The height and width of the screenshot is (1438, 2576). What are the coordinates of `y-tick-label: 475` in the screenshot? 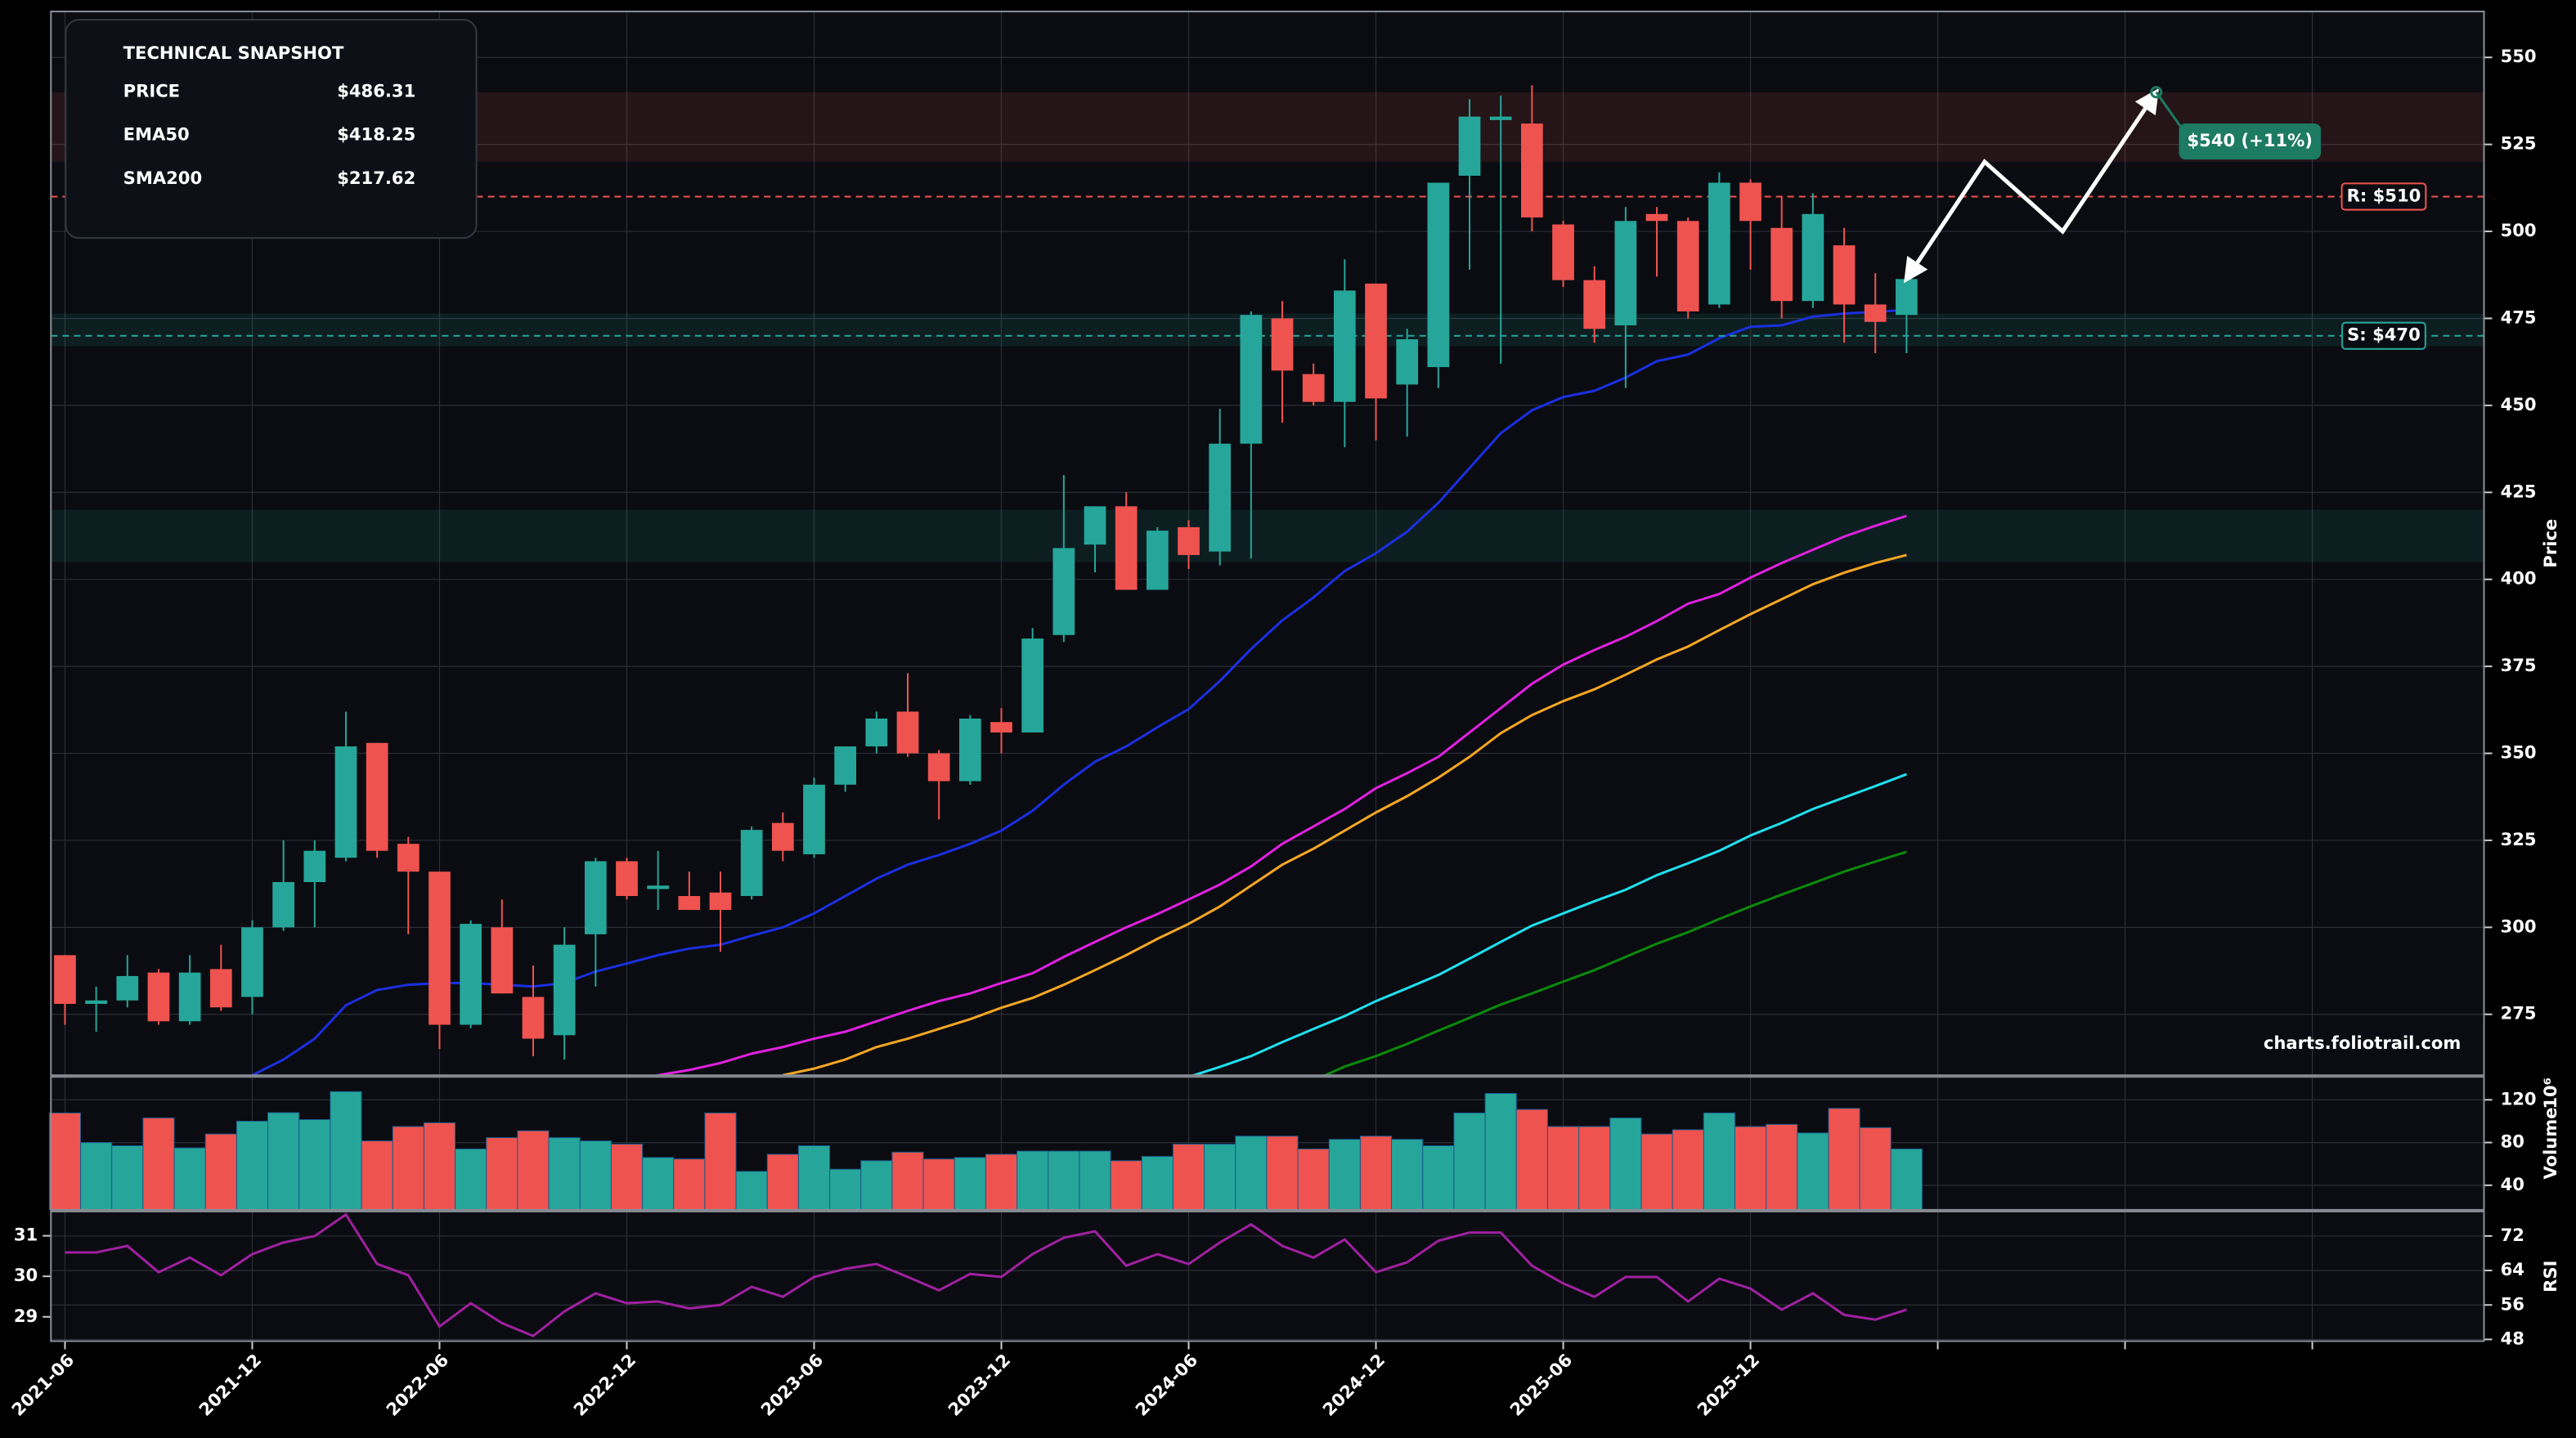 It's located at (2519, 317).